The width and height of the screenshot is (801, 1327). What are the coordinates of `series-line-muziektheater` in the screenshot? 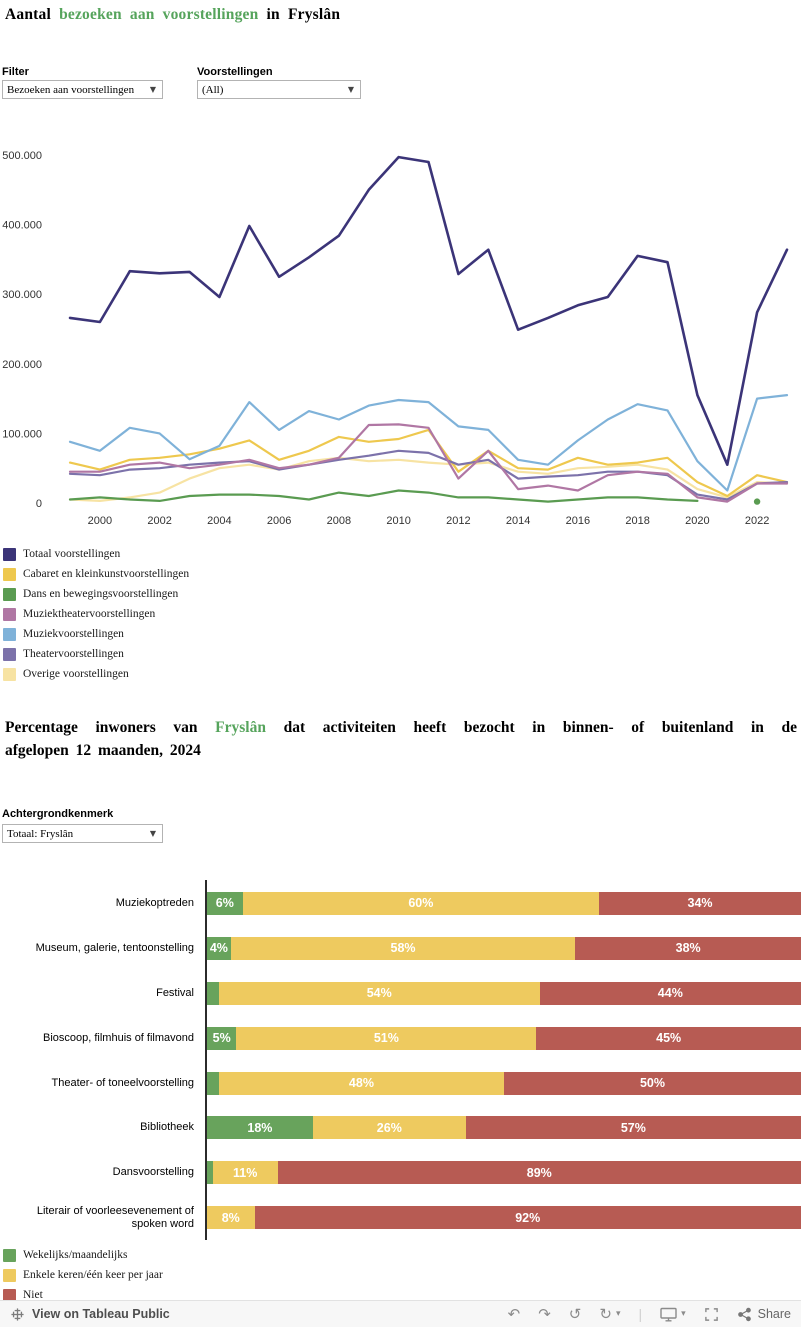 It's located at (428, 463).